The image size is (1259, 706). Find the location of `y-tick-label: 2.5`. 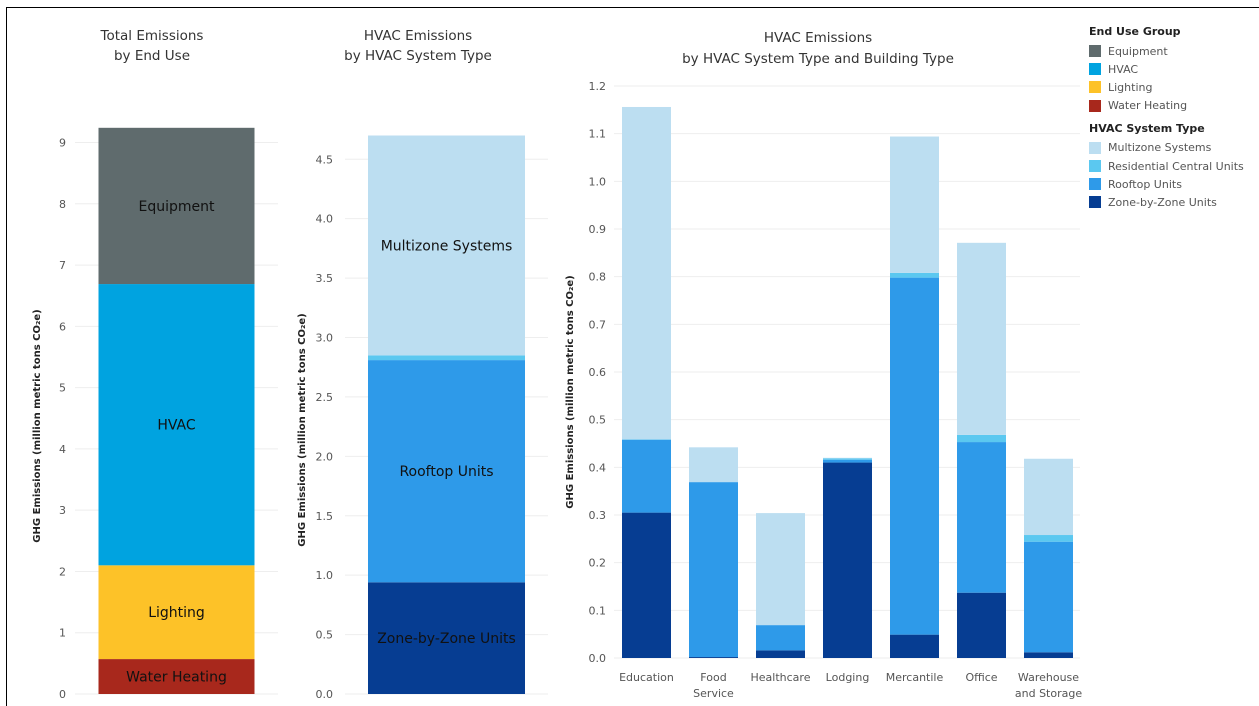

y-tick-label: 2.5 is located at coordinates (325, 397).